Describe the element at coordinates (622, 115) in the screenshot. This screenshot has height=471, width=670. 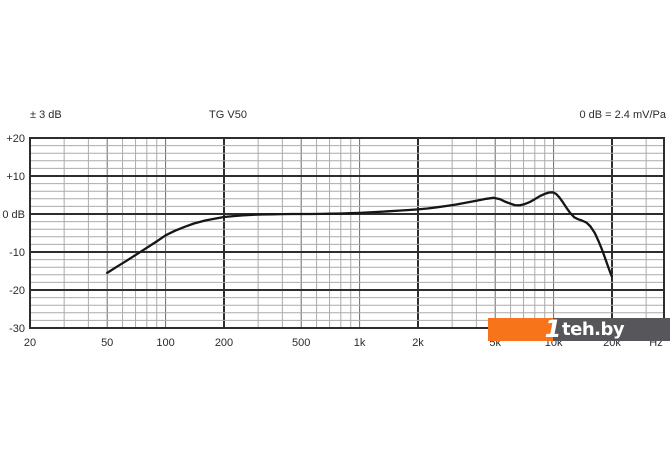
I see `sensitivity-label: 0 dB = 2.4 mV/Pa` at that location.